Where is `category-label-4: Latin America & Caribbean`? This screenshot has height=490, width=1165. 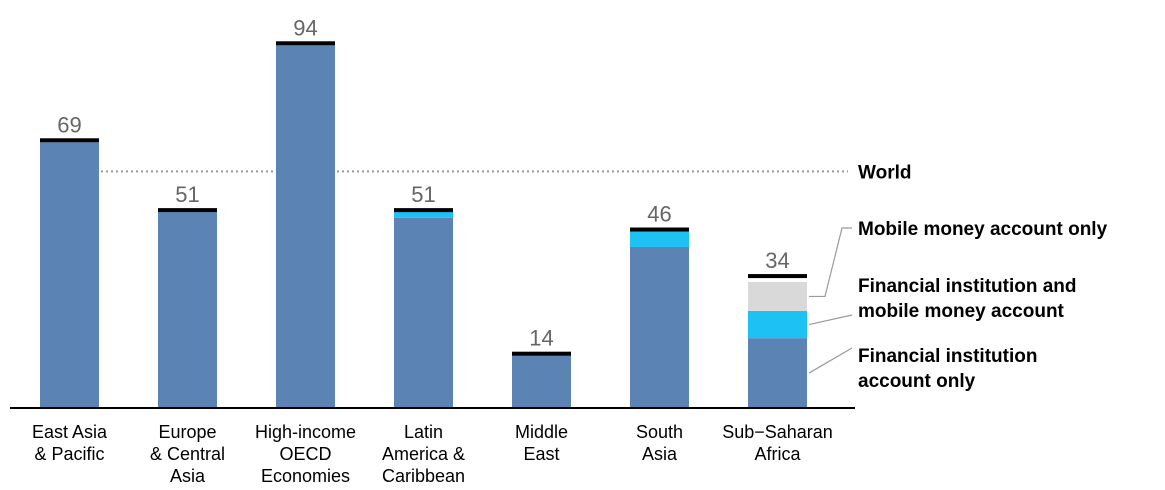
category-label-4: Latin America & Caribbean is located at coordinates (423, 454).